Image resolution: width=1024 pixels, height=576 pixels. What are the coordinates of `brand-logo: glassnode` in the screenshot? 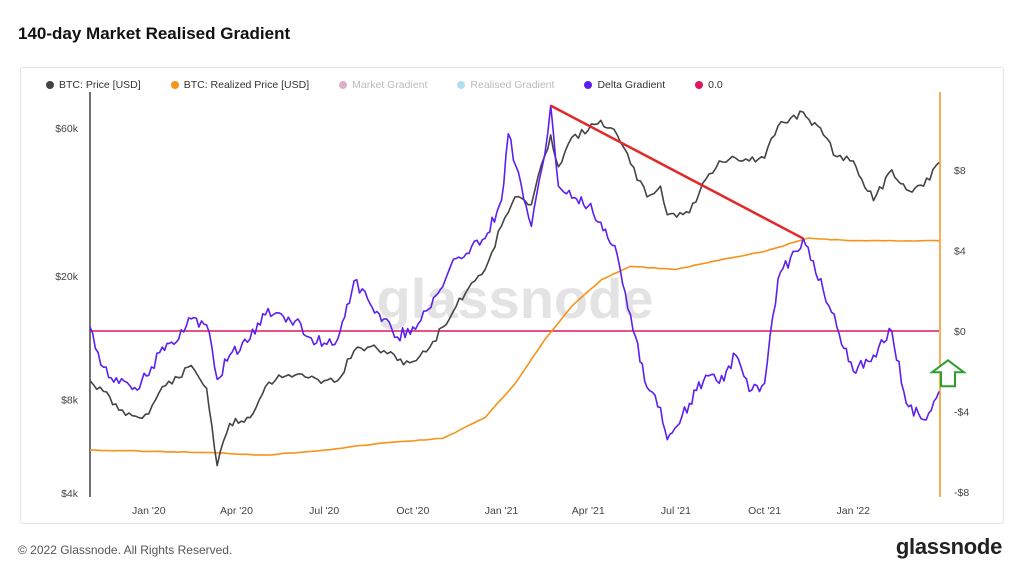 It's located at (948, 546).